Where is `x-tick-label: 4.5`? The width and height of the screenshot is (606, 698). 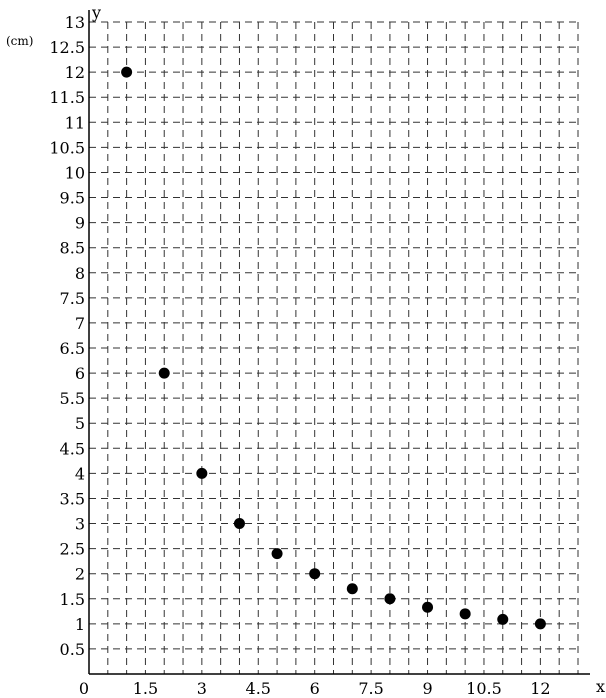
x-tick-label: 4.5 is located at coordinates (258, 688).